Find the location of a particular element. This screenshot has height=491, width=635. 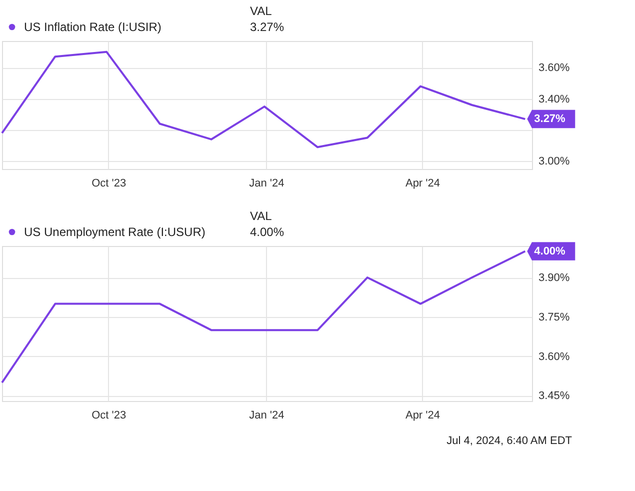

y-tick-label: 3.90% is located at coordinates (554, 278).